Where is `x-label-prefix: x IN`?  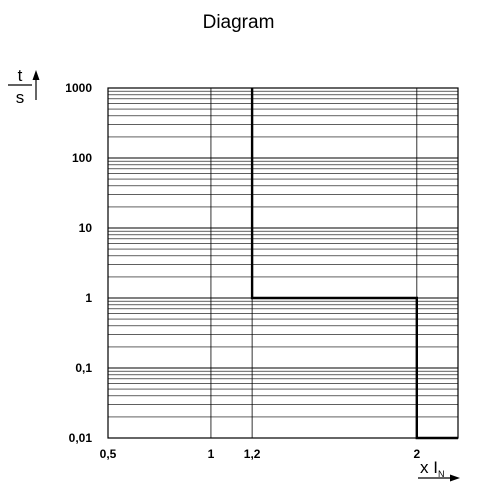 x-label-prefix: x IN is located at coordinates (432, 468).